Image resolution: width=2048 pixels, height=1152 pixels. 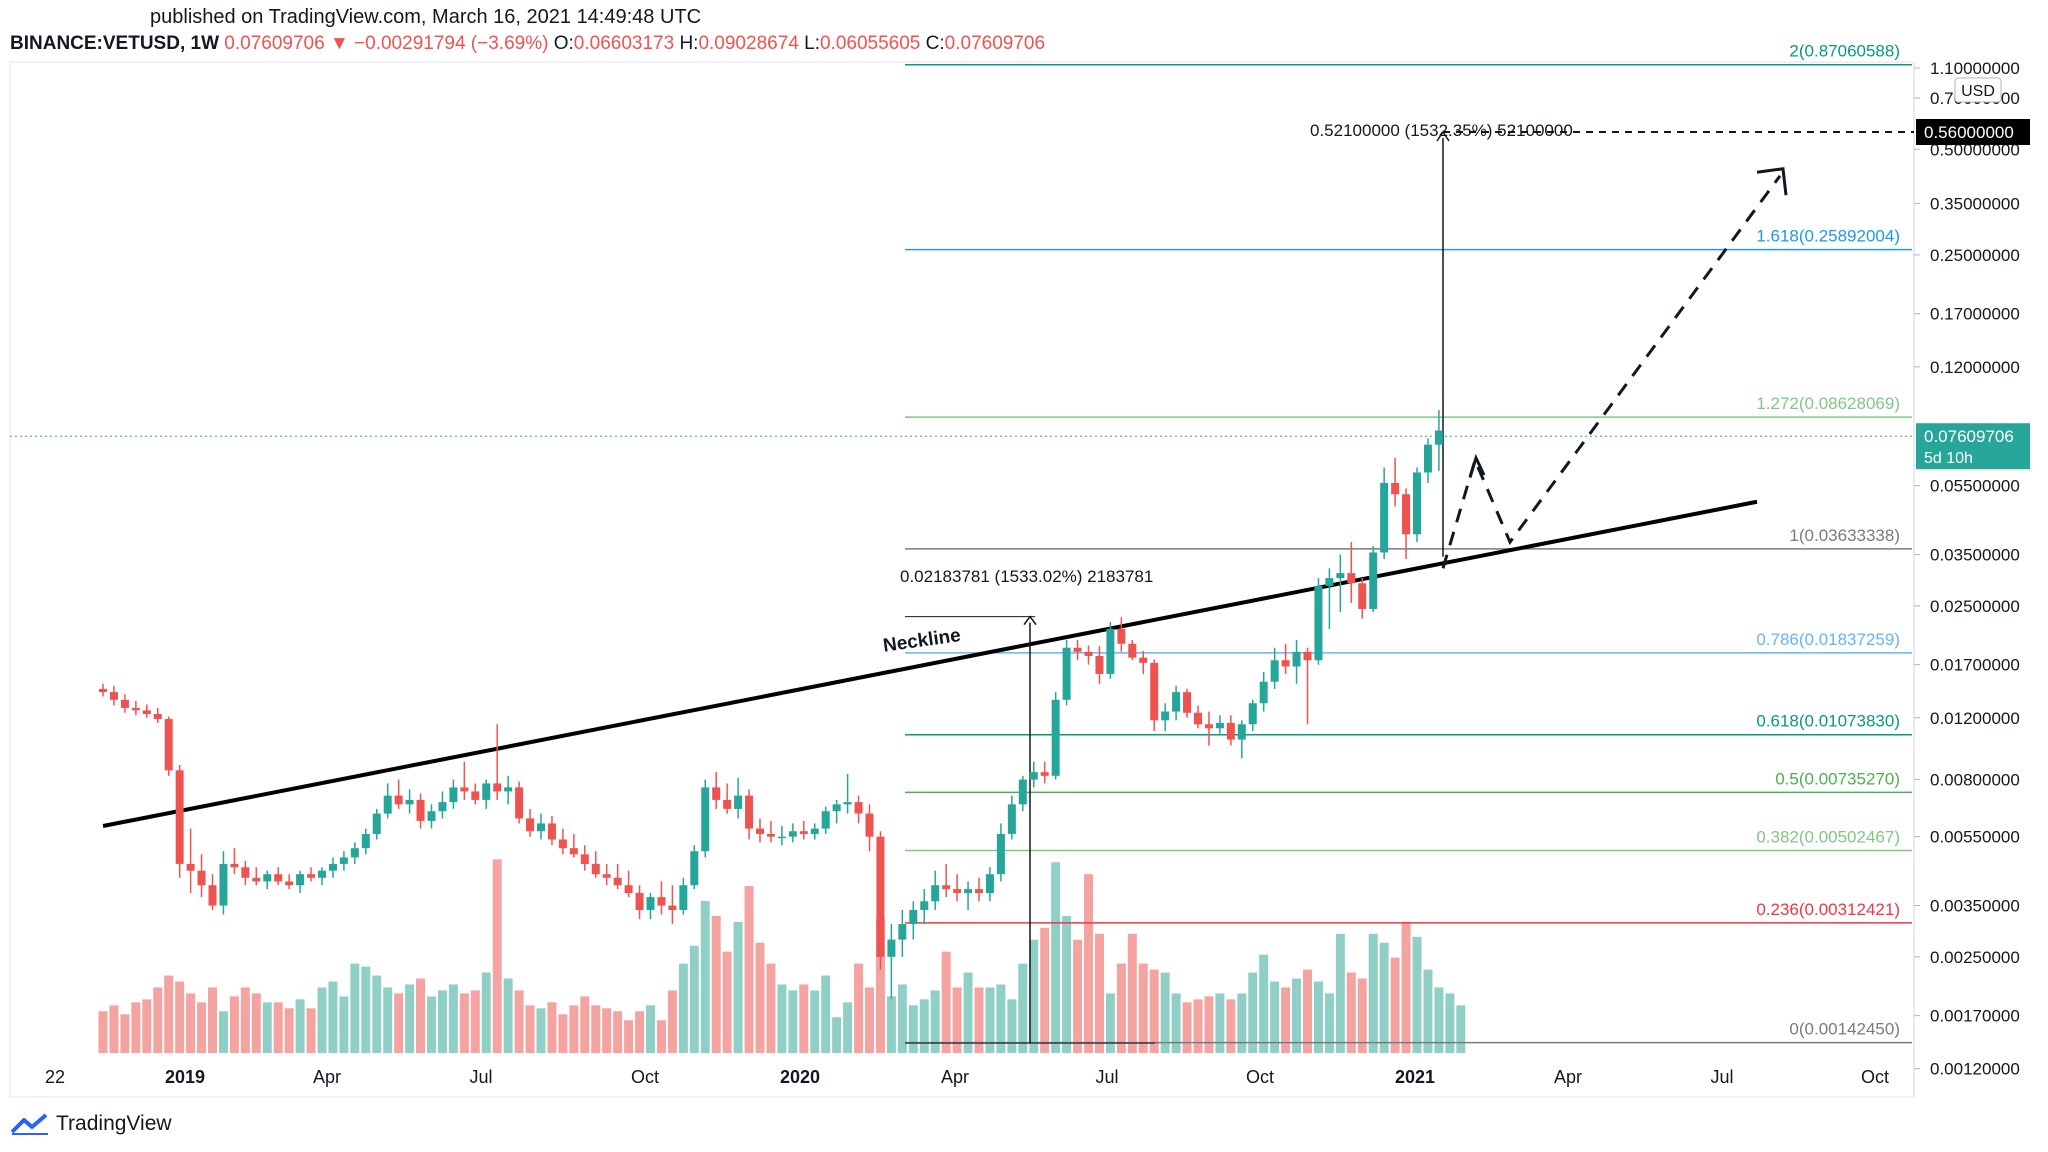 What do you see at coordinates (1844, 1029) in the screenshot?
I see `fib-label-9: 0(0.00142450)` at bounding box center [1844, 1029].